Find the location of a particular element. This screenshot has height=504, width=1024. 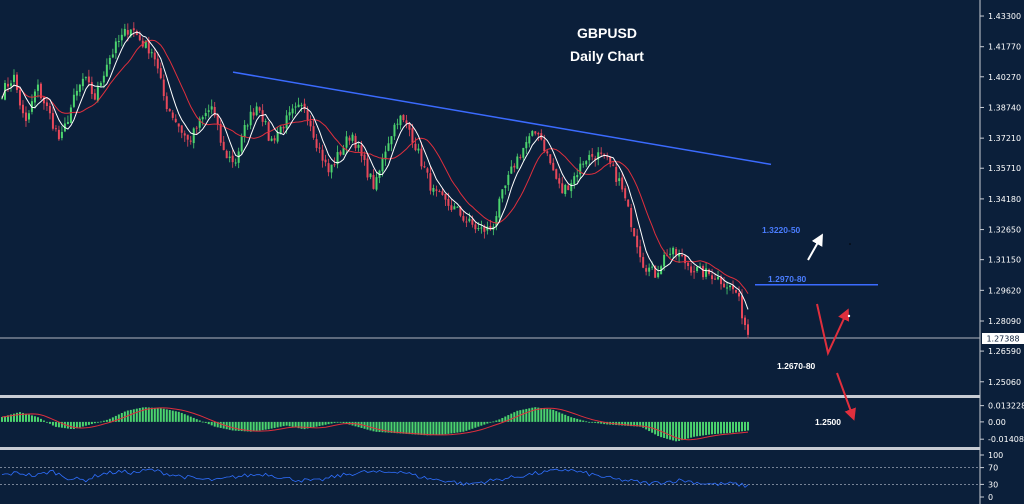

chart-title-timeframe: Daily Chart is located at coordinates (607, 56).